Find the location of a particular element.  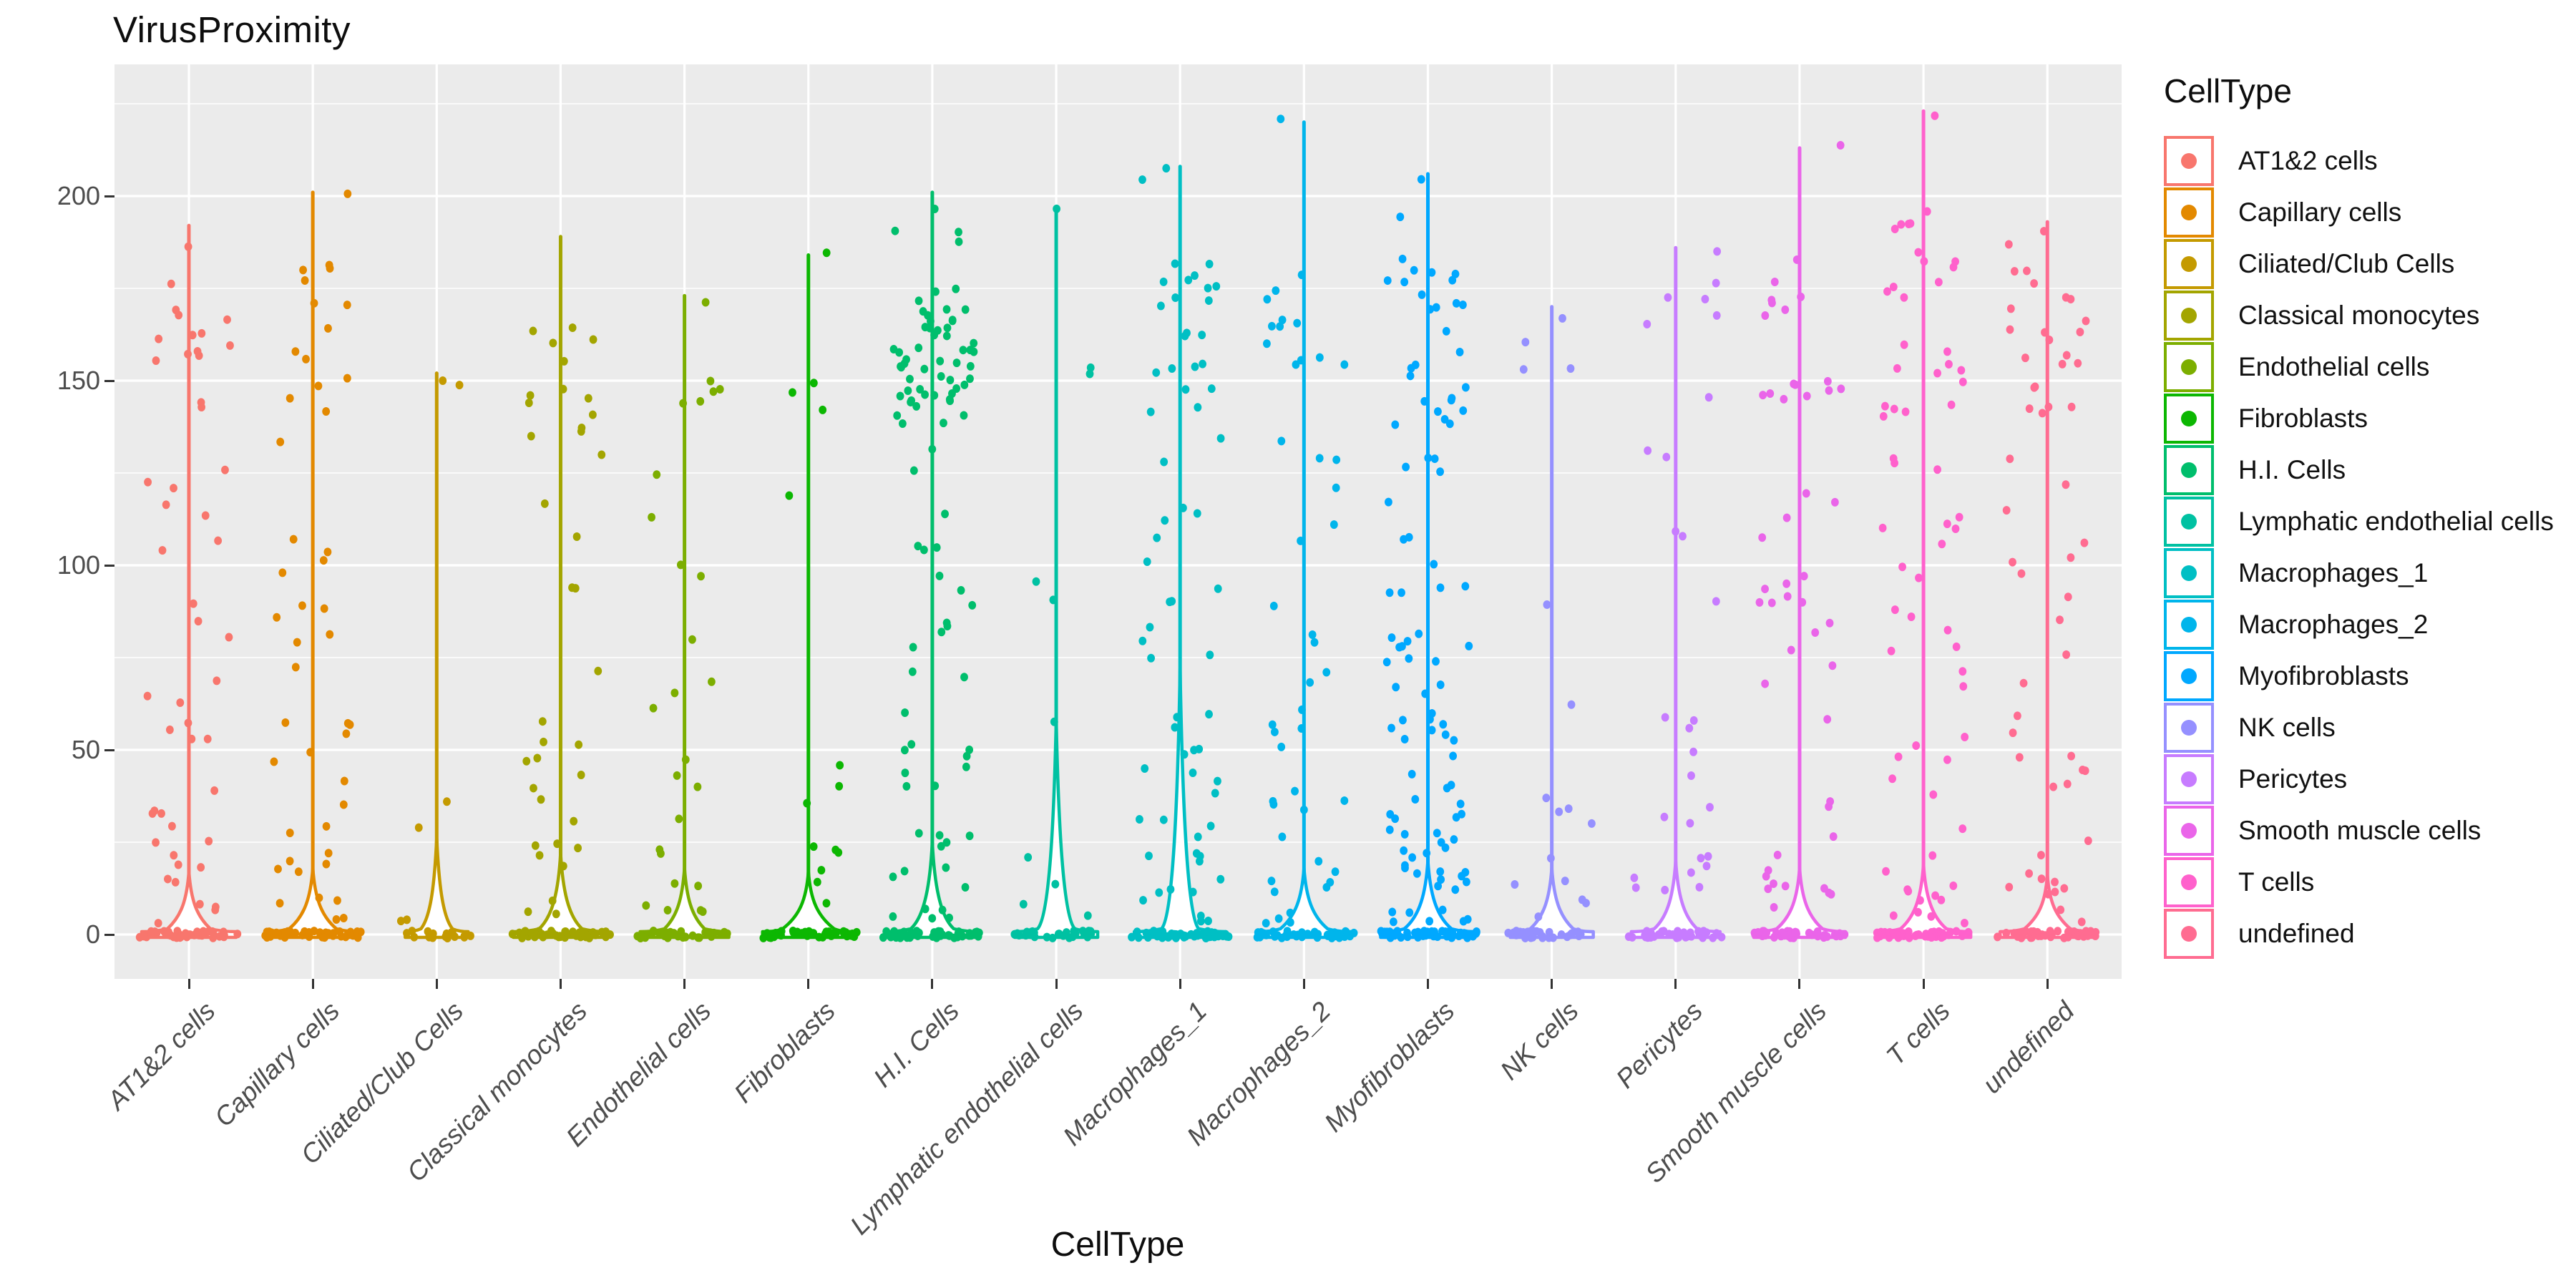

legend-dot-icon is located at coordinates (2189, 728).